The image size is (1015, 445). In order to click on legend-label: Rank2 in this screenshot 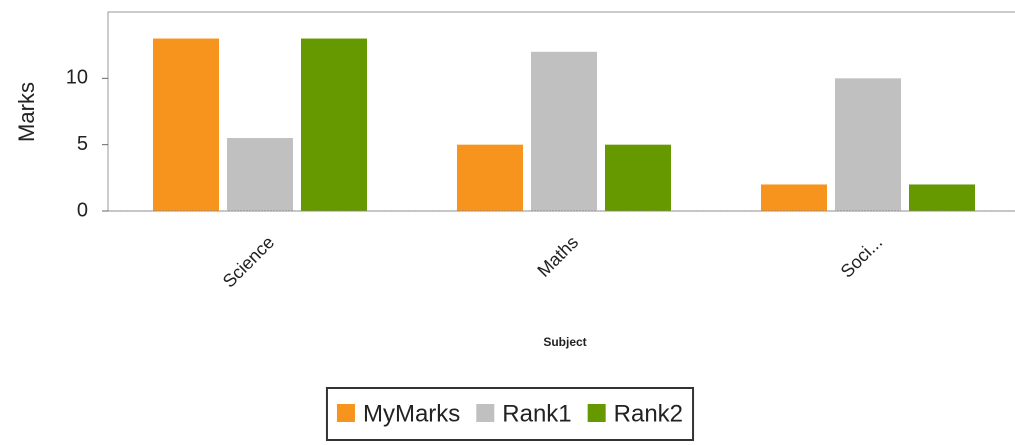, I will do `click(648, 413)`.